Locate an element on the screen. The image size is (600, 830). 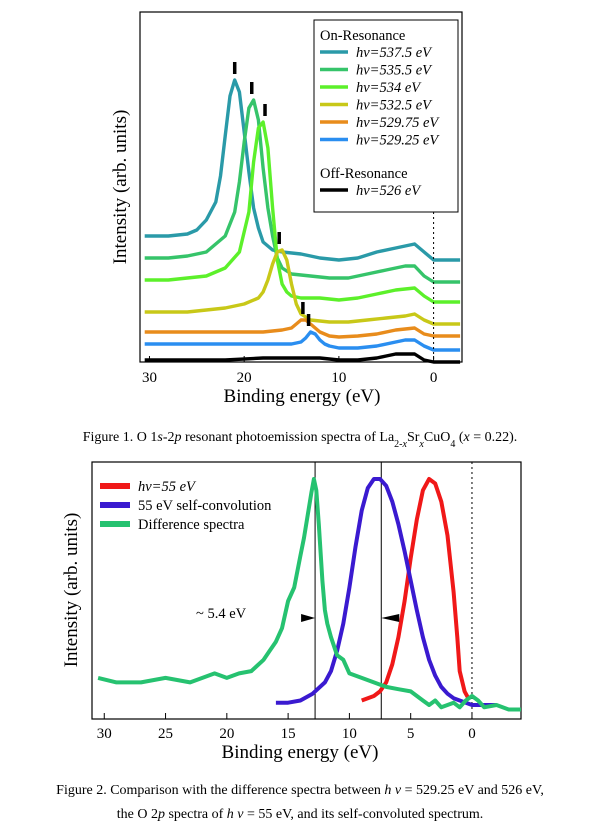
figure1-x-tick-label: 0 is located at coordinates (434, 378).